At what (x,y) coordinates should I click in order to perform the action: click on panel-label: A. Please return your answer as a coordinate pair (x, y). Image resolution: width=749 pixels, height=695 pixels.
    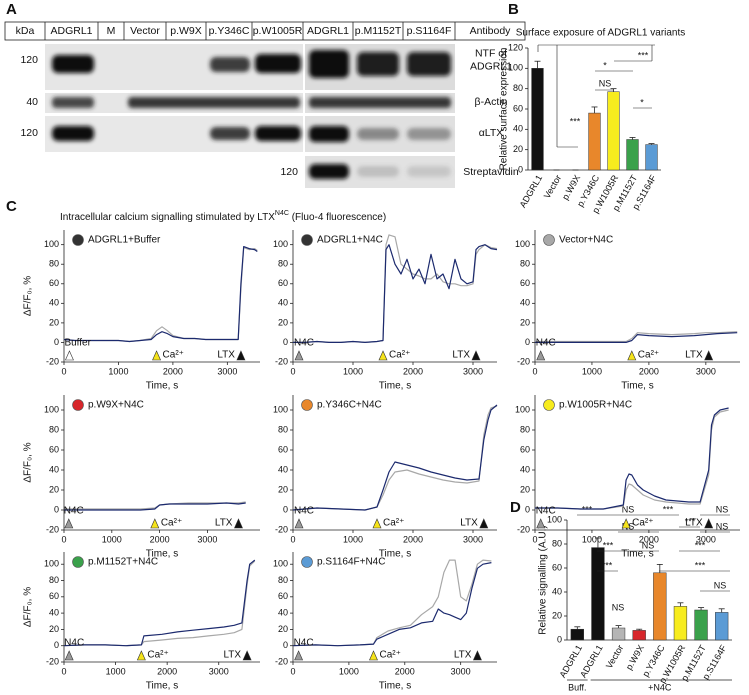
    Looking at the image, I should click on (11, 9).